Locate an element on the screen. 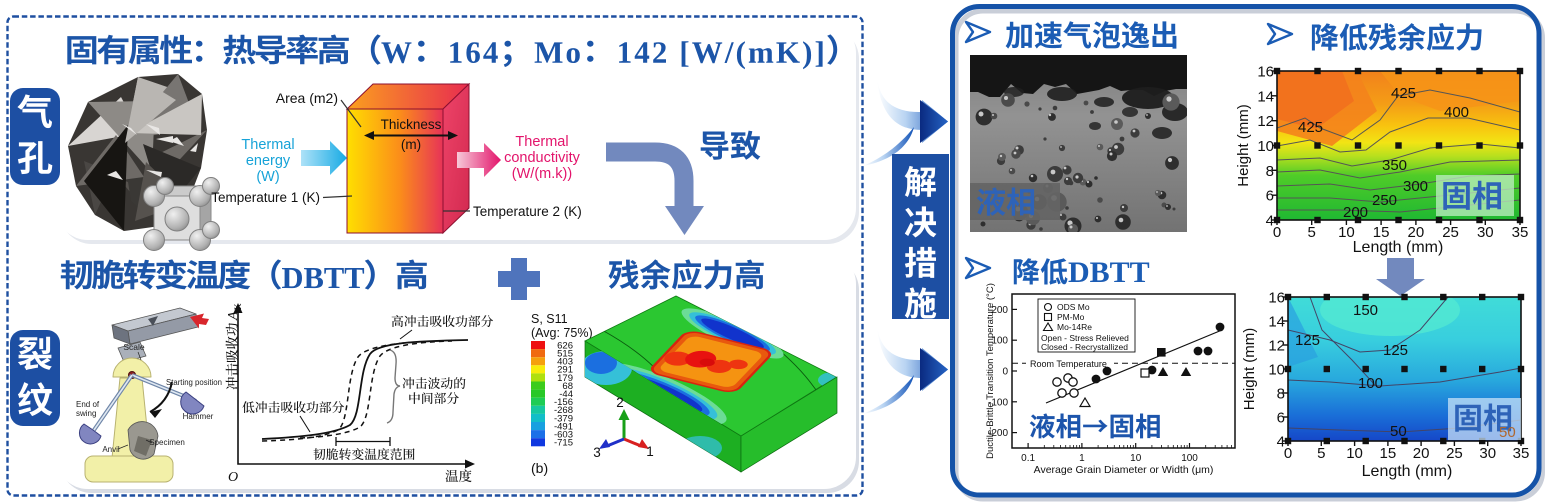 The height and width of the screenshot is (503, 1549). svg-text: energy is located at coordinates (268, 161).